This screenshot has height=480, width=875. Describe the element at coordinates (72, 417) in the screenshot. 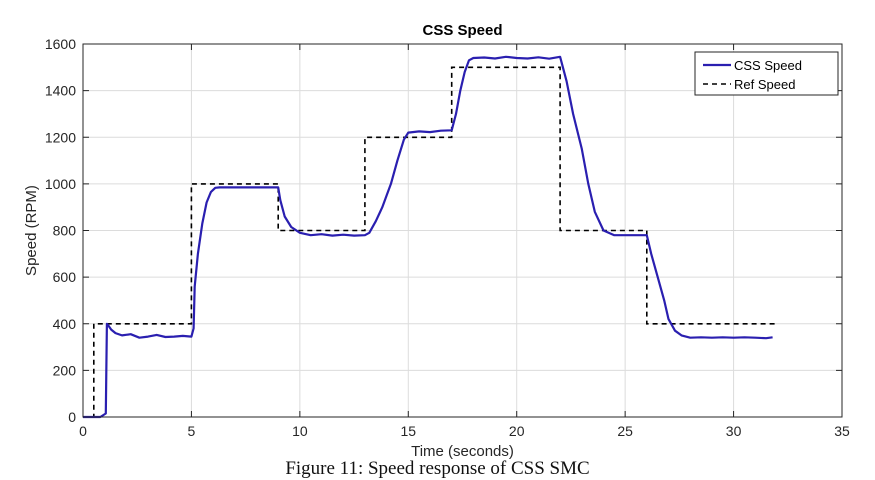

I see `y-tick-label: 0` at that location.